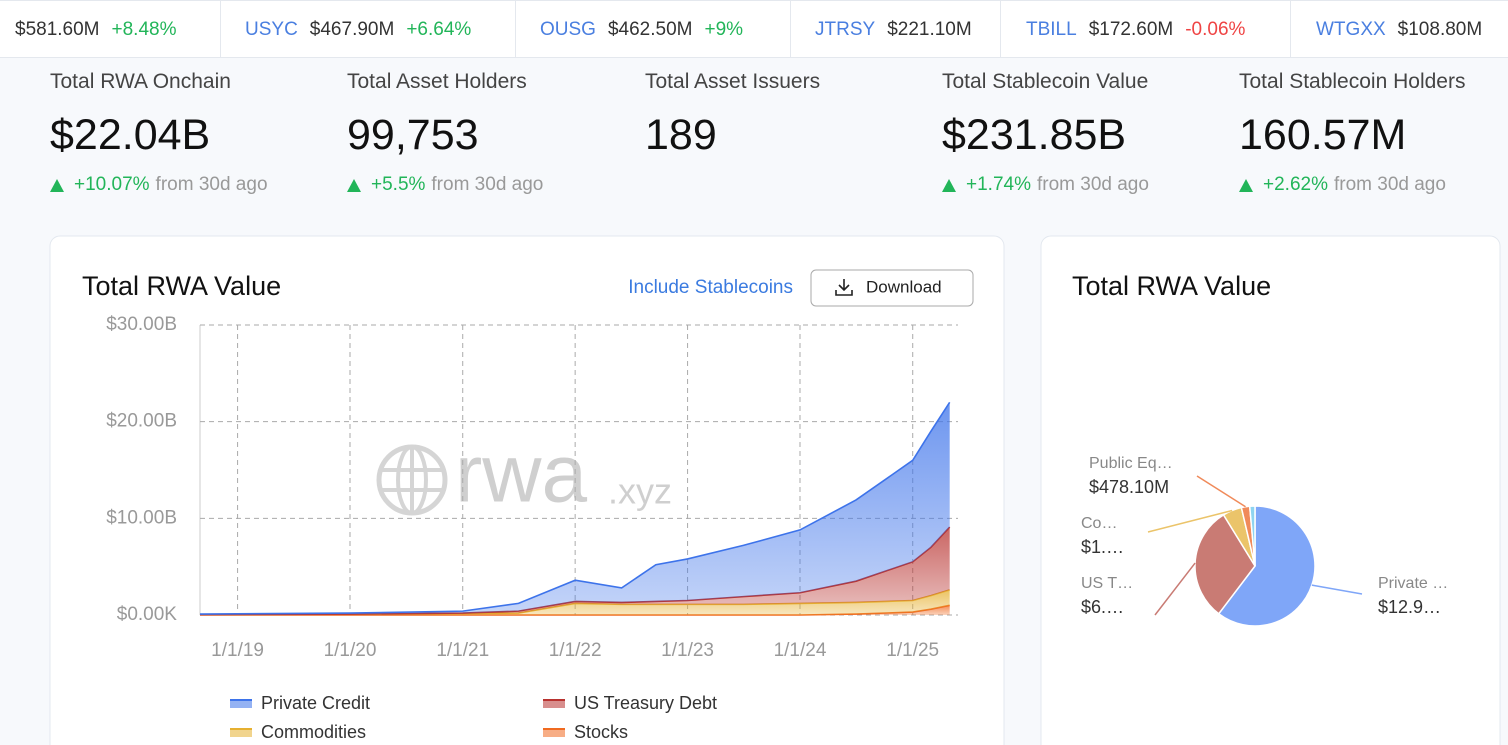 This screenshot has width=1508, height=745. I want to click on stat-delta: +5.5%, so click(398, 184).